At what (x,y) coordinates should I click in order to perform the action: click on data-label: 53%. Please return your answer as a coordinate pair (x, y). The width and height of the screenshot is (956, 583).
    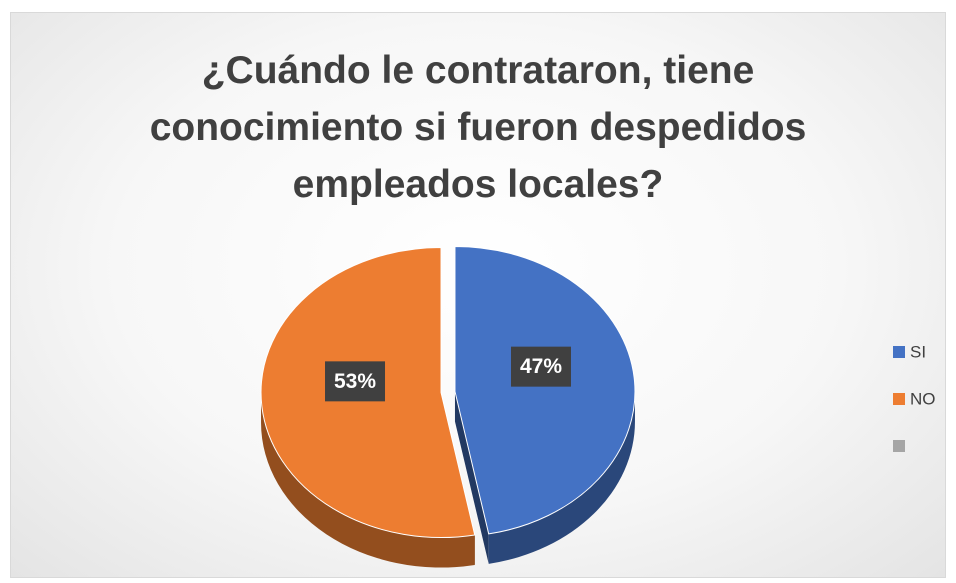
    Looking at the image, I should click on (355, 381).